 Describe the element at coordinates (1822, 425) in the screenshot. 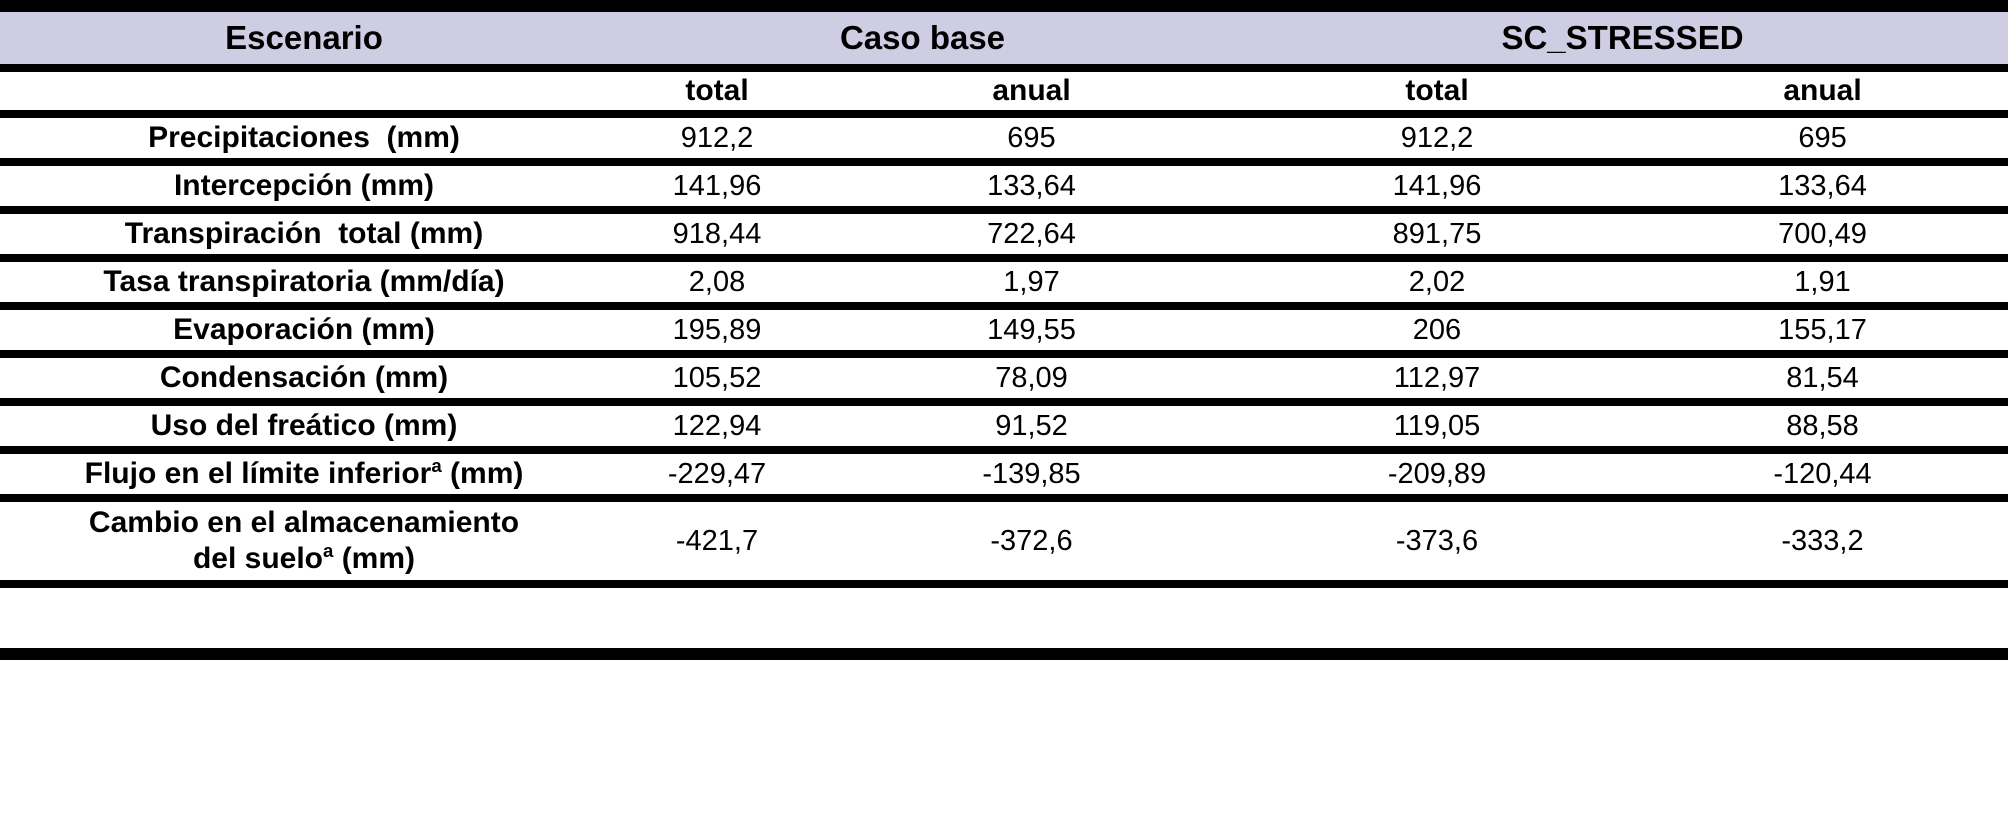

I see `cell-value: 88,58` at that location.